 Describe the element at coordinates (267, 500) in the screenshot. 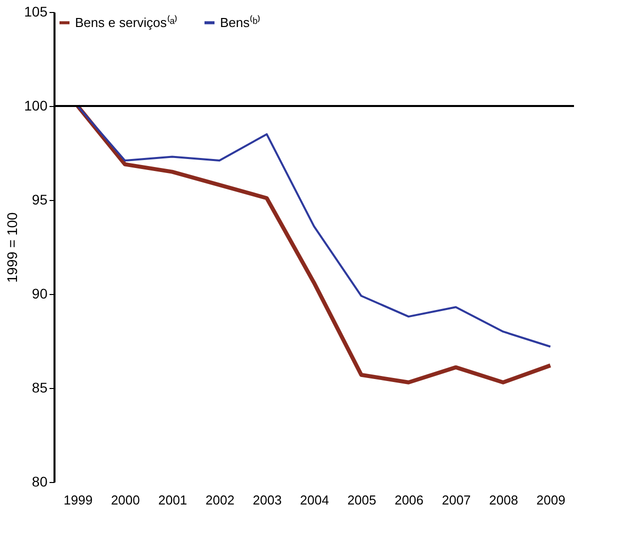

I see `x-tick-label: 2003` at that location.